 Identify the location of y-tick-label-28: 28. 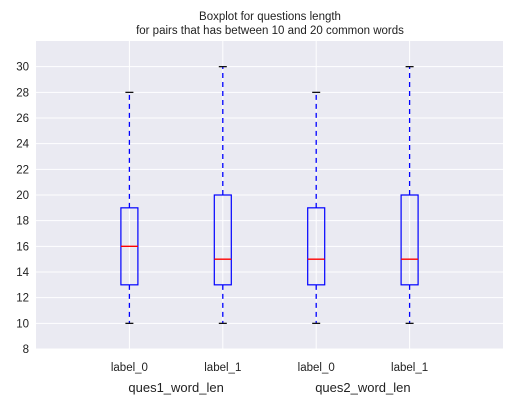
(22, 93).